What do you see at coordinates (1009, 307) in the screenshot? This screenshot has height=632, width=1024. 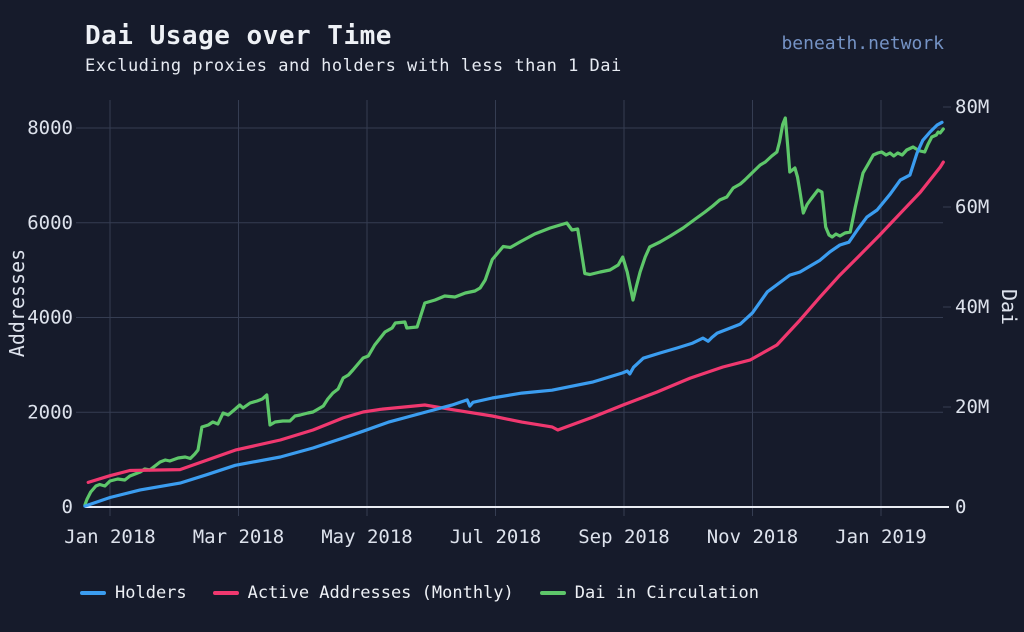 I see `y-right-axis-title: Dai` at bounding box center [1009, 307].